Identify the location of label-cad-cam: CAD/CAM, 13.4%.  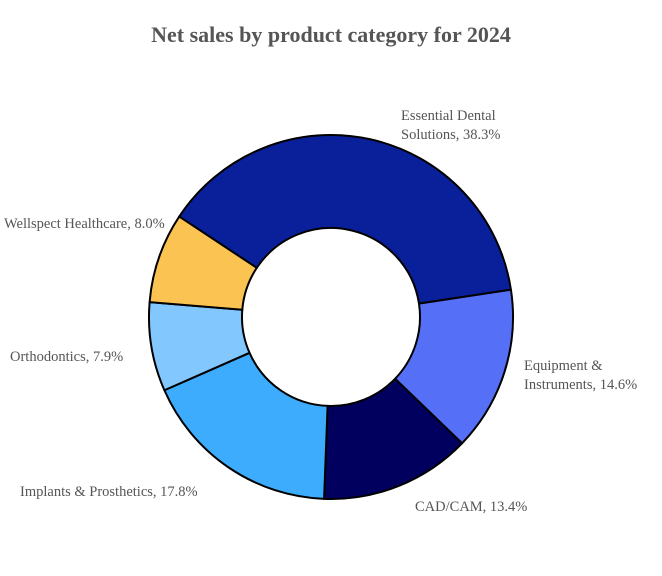
(471, 507).